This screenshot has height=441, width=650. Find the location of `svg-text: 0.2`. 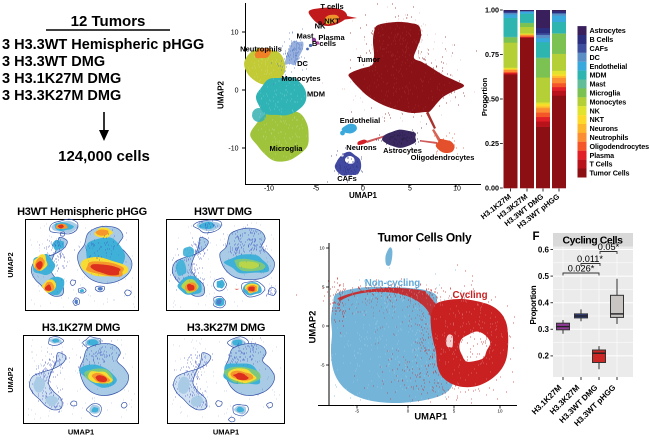

svg-text: 0.2 is located at coordinates (544, 356).